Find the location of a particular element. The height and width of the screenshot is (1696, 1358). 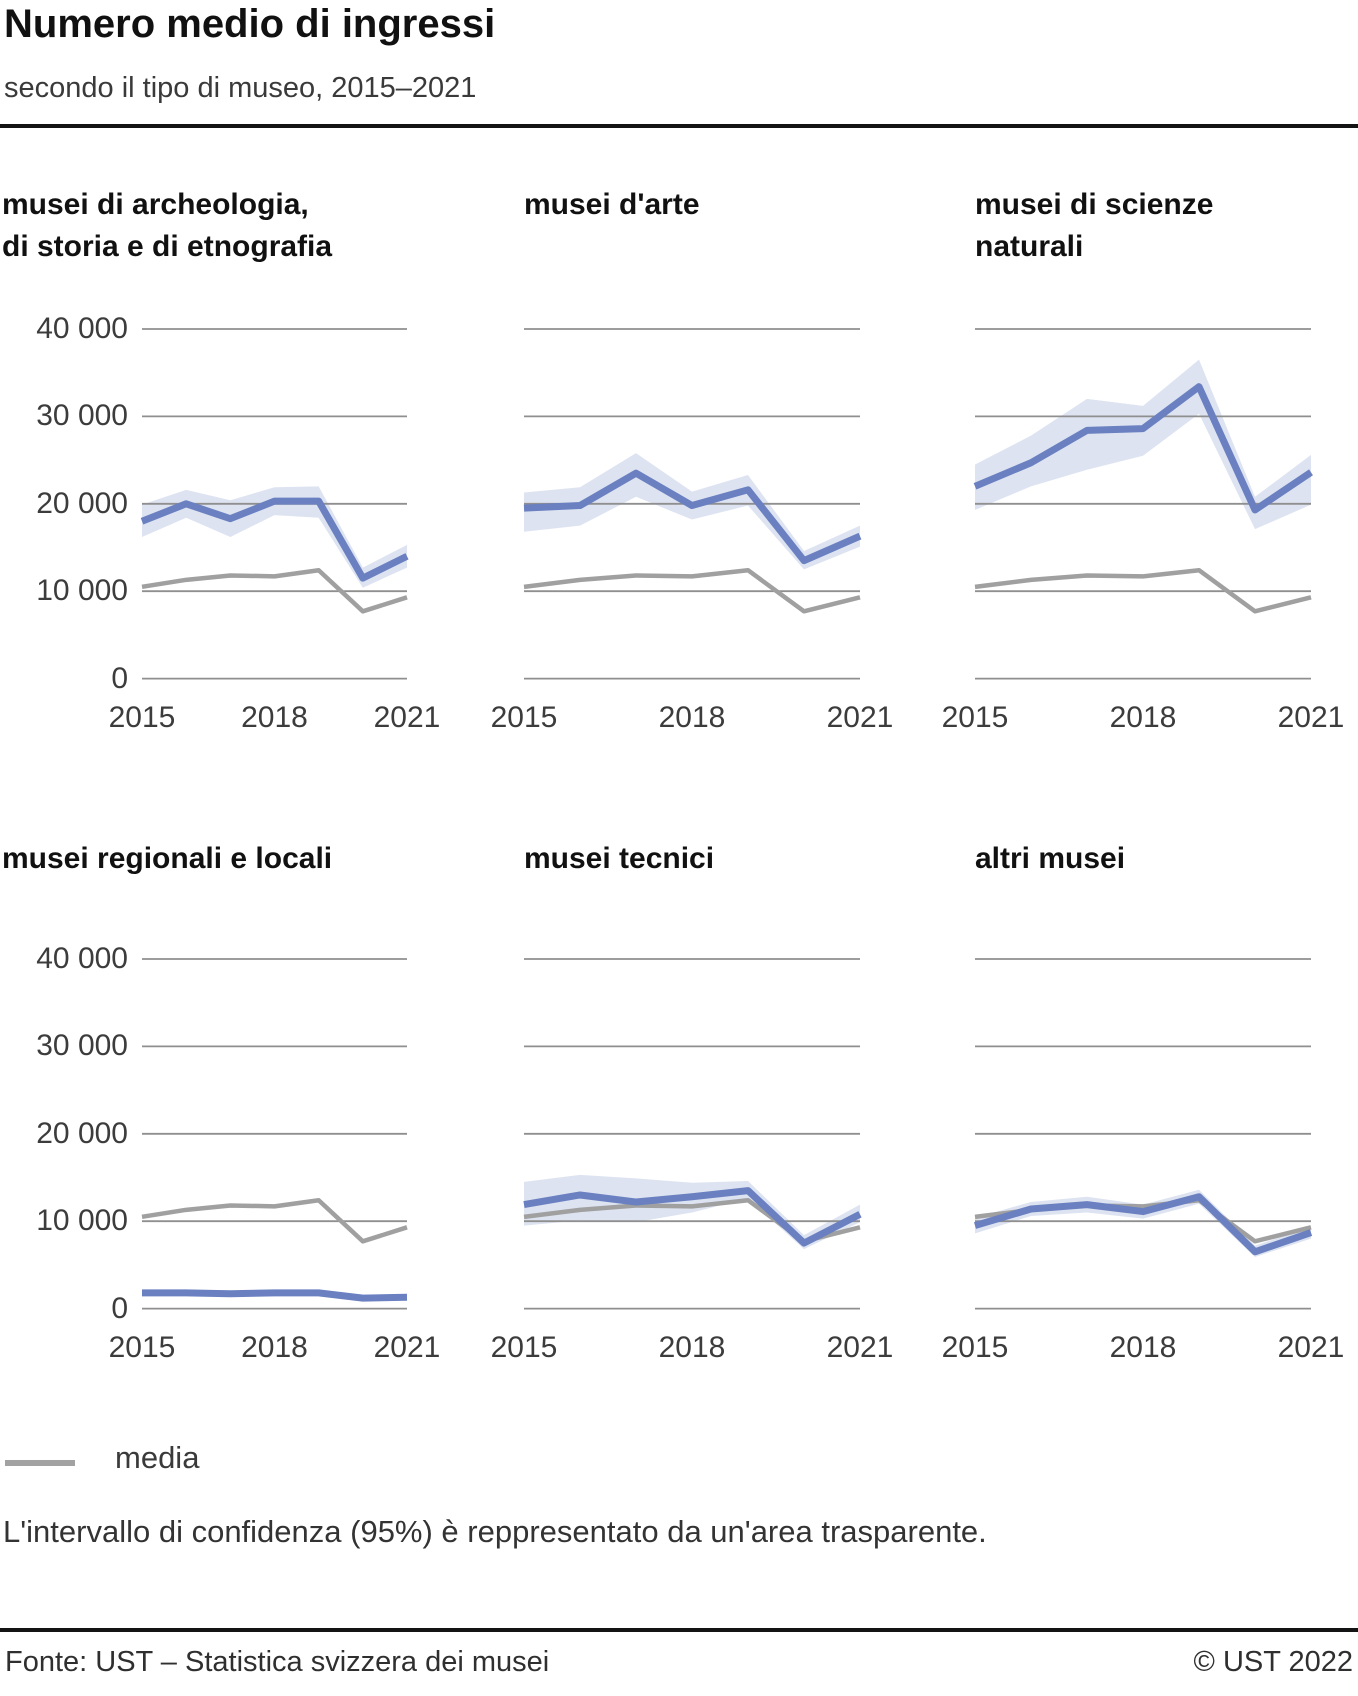

chart-title-line: musei di archeologia, is located at coordinates (155, 204).